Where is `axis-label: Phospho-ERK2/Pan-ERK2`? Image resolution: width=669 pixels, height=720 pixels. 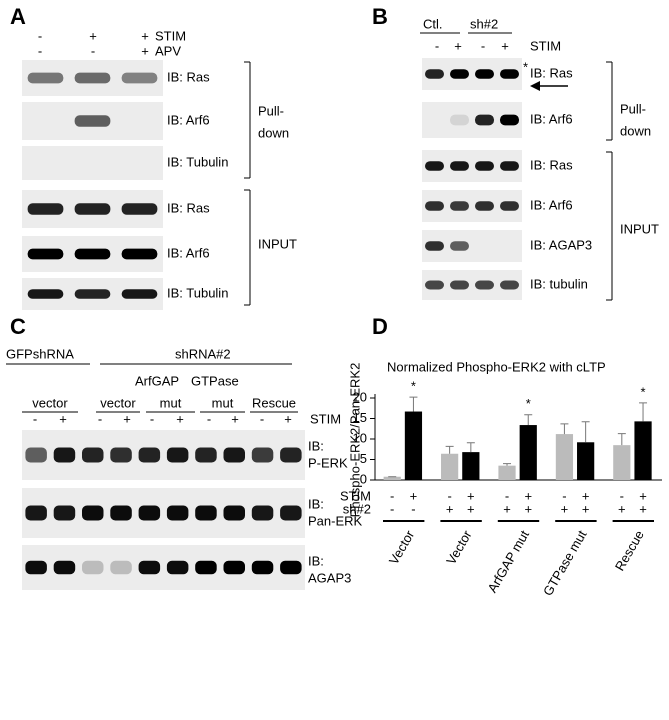
axis-label: Phospho-ERK2/Pan-ERK2 is located at coordinates (354, 440).